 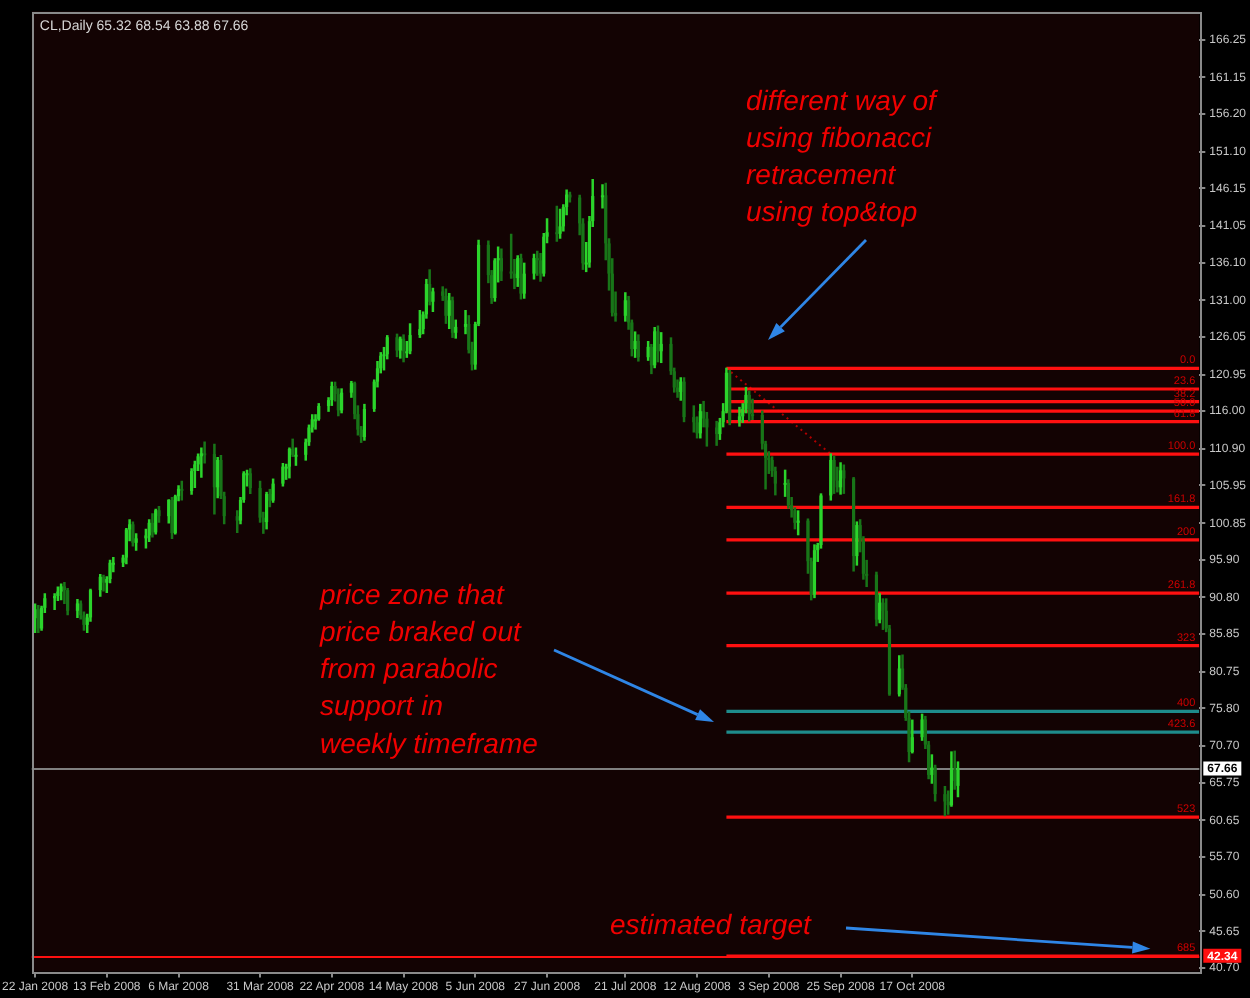 What do you see at coordinates (711, 923) in the screenshot?
I see `annotation: estimated target` at bounding box center [711, 923].